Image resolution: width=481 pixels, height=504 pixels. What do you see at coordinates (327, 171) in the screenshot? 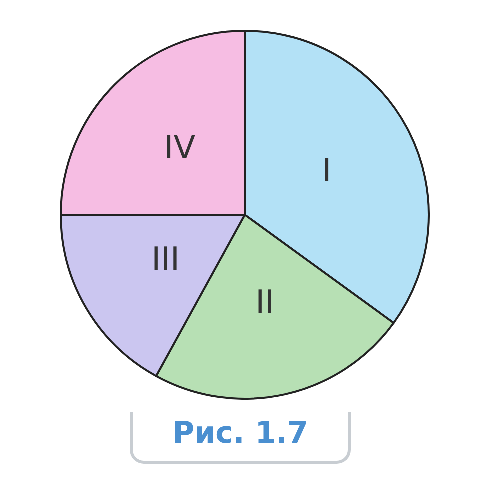
I see `slice-label: I` at bounding box center [327, 171].